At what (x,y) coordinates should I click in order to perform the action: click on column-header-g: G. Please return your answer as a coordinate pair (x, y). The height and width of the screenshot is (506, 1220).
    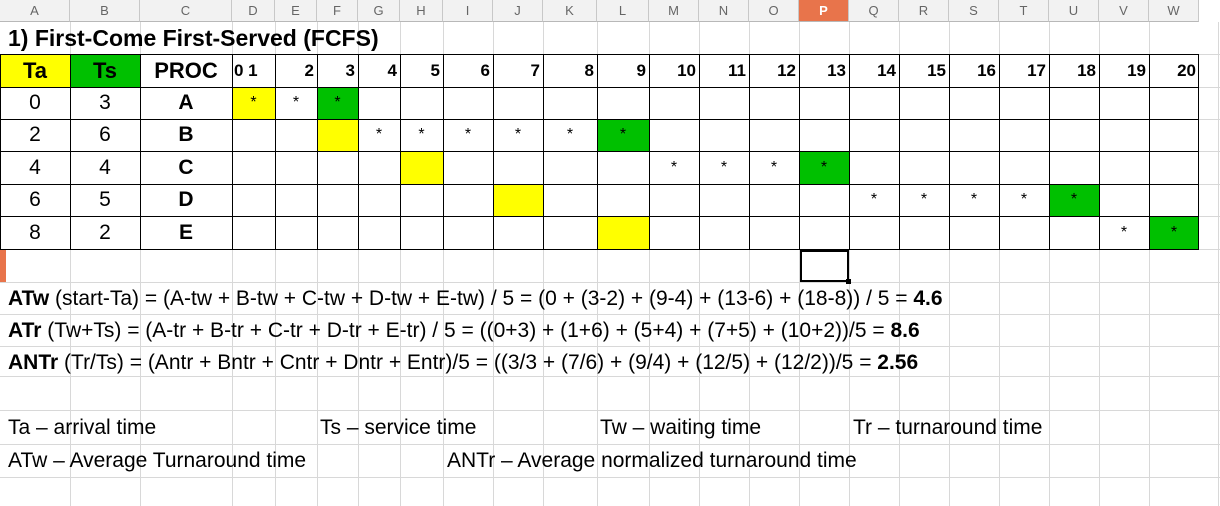
    Looking at the image, I should click on (379, 11).